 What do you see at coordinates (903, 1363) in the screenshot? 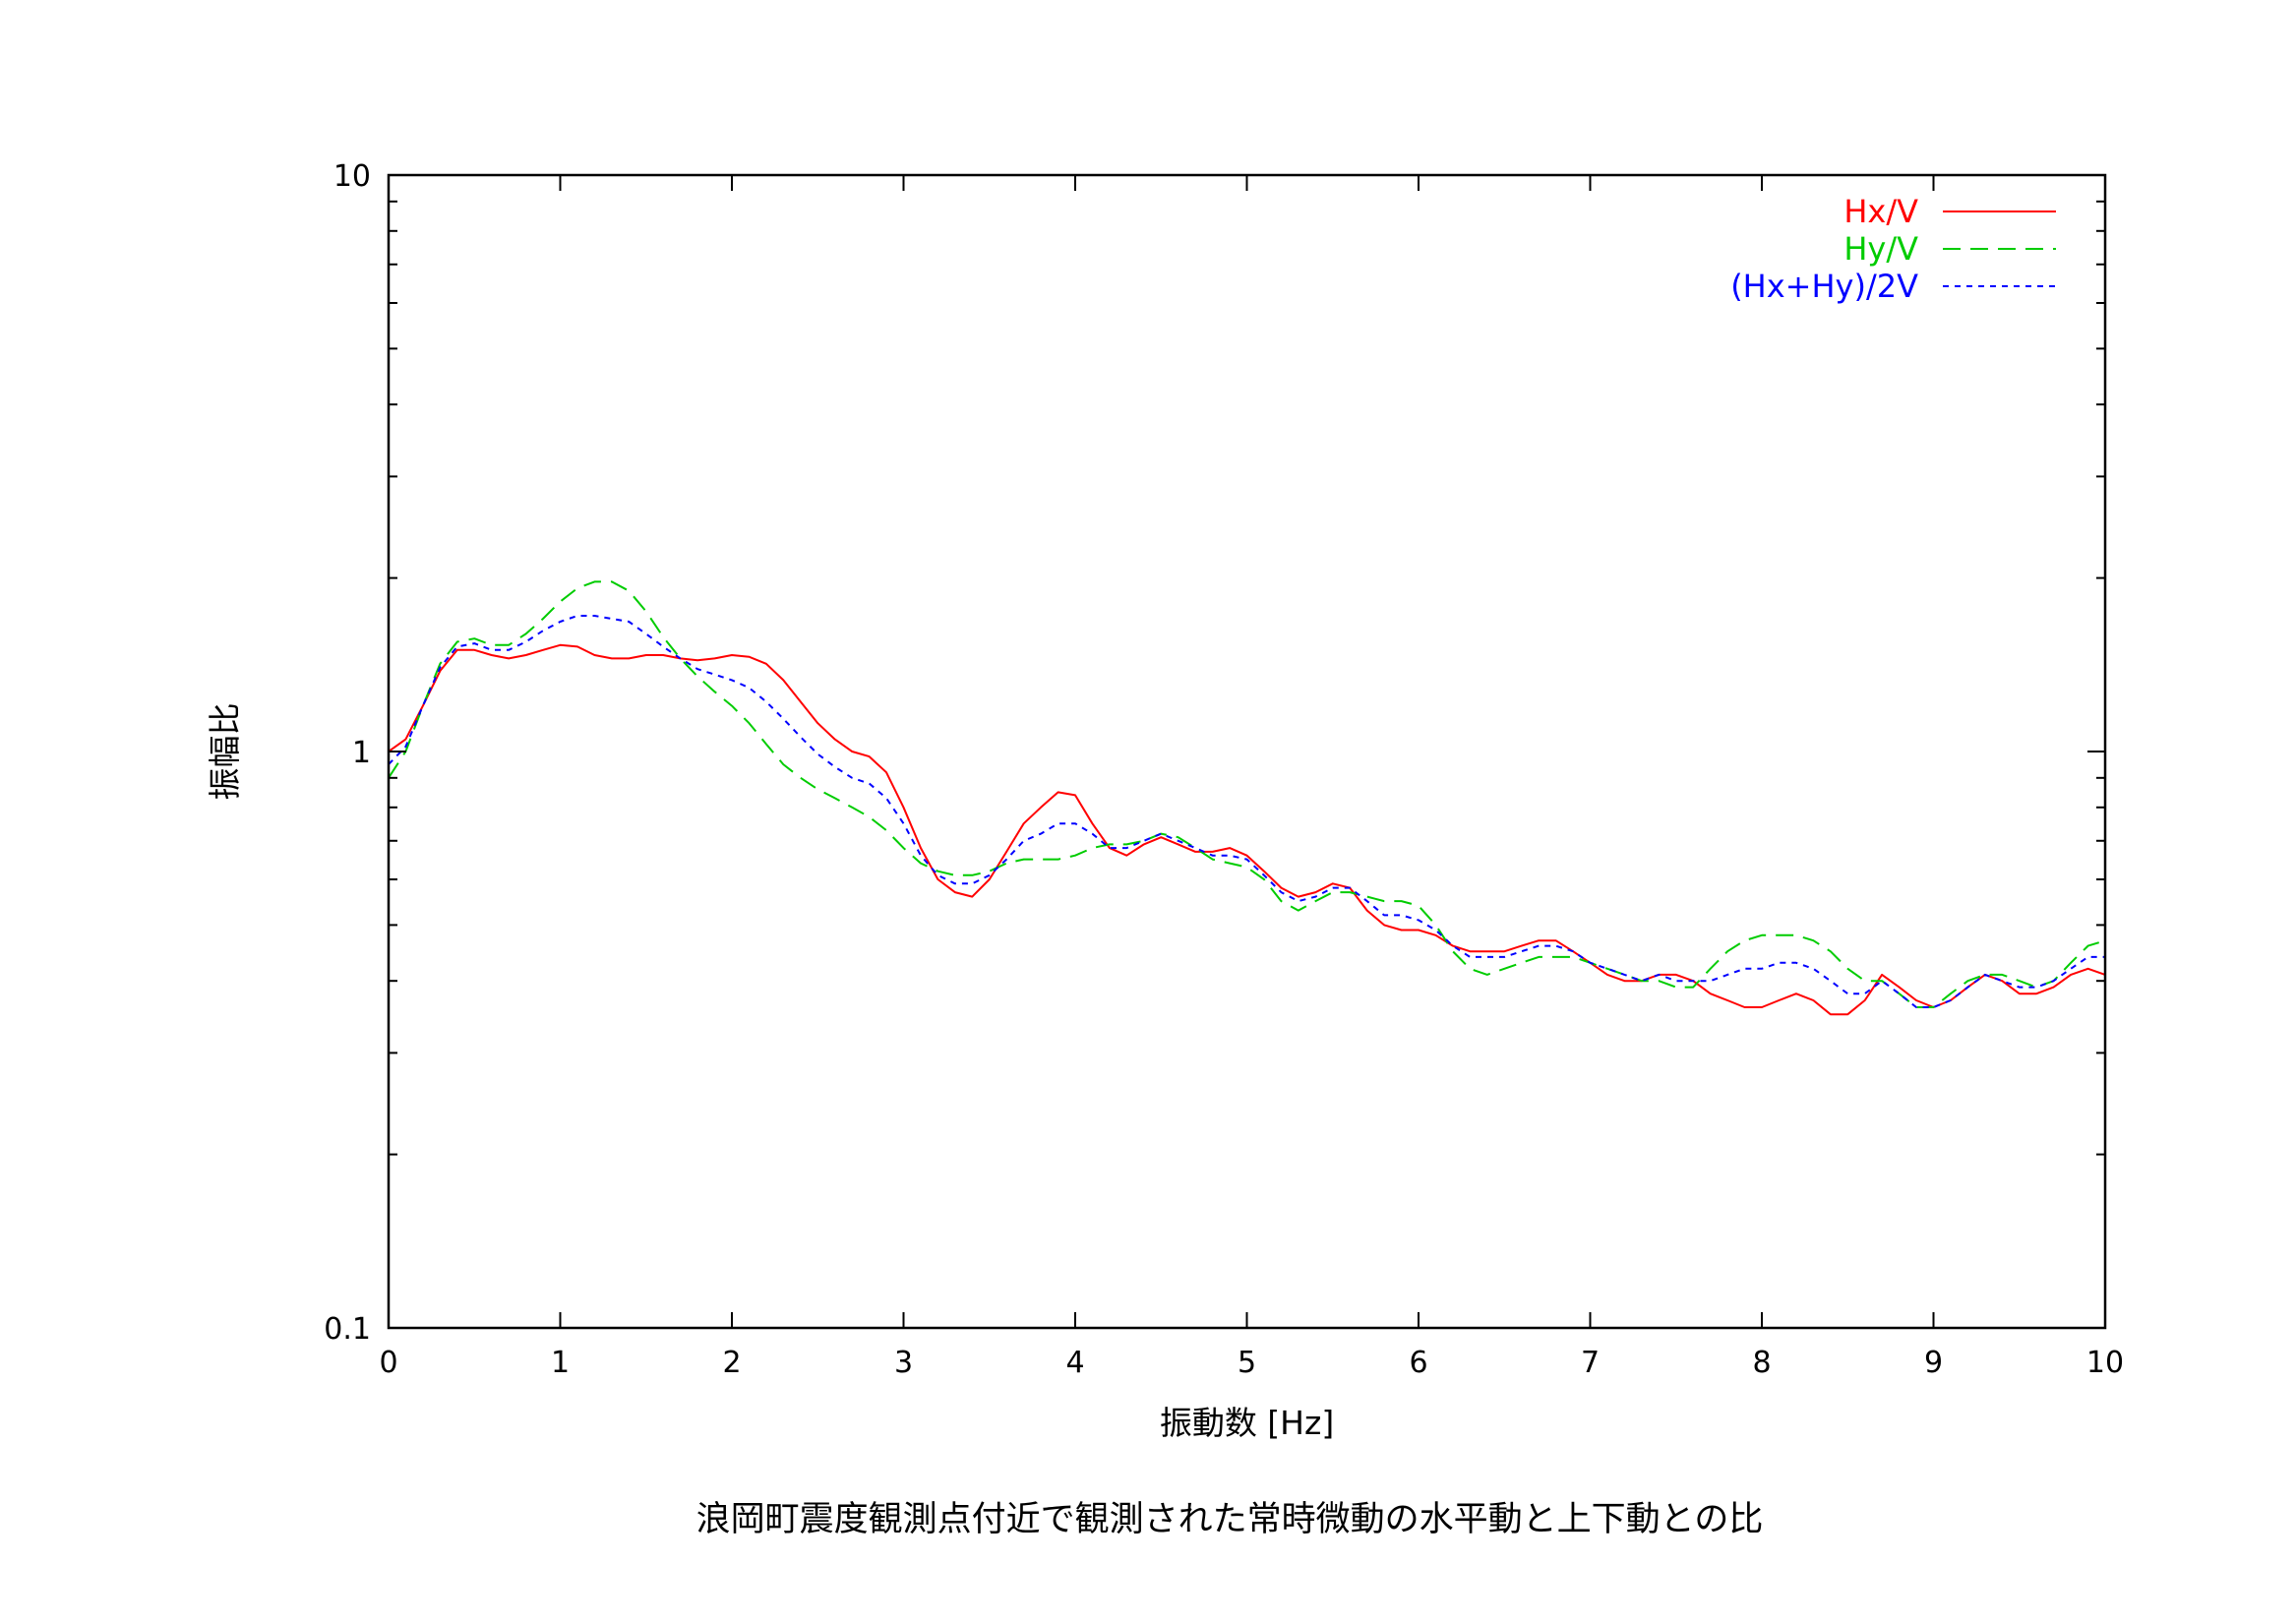
I see `x-tick-label: 3` at bounding box center [903, 1363].